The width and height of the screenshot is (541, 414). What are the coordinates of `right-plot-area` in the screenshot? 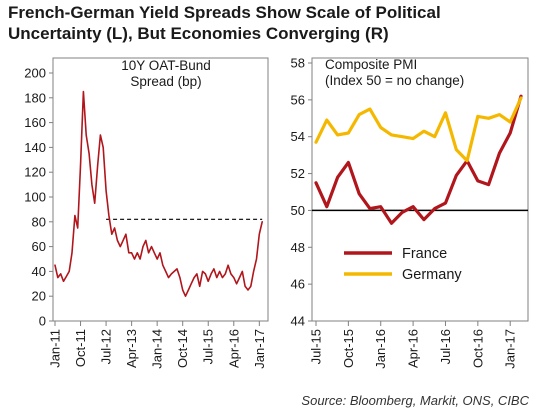 It's located at (420, 159).